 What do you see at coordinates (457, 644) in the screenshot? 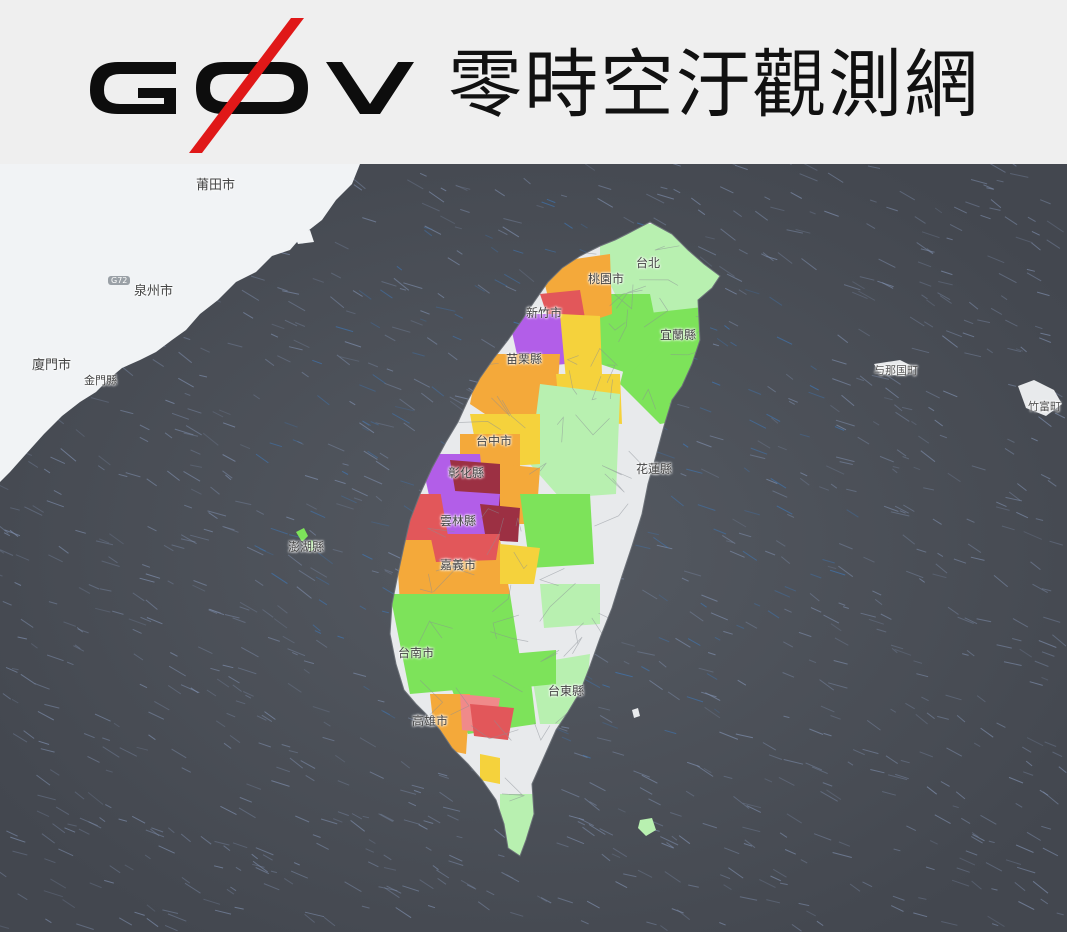
I see `region-tainan` at bounding box center [457, 644].